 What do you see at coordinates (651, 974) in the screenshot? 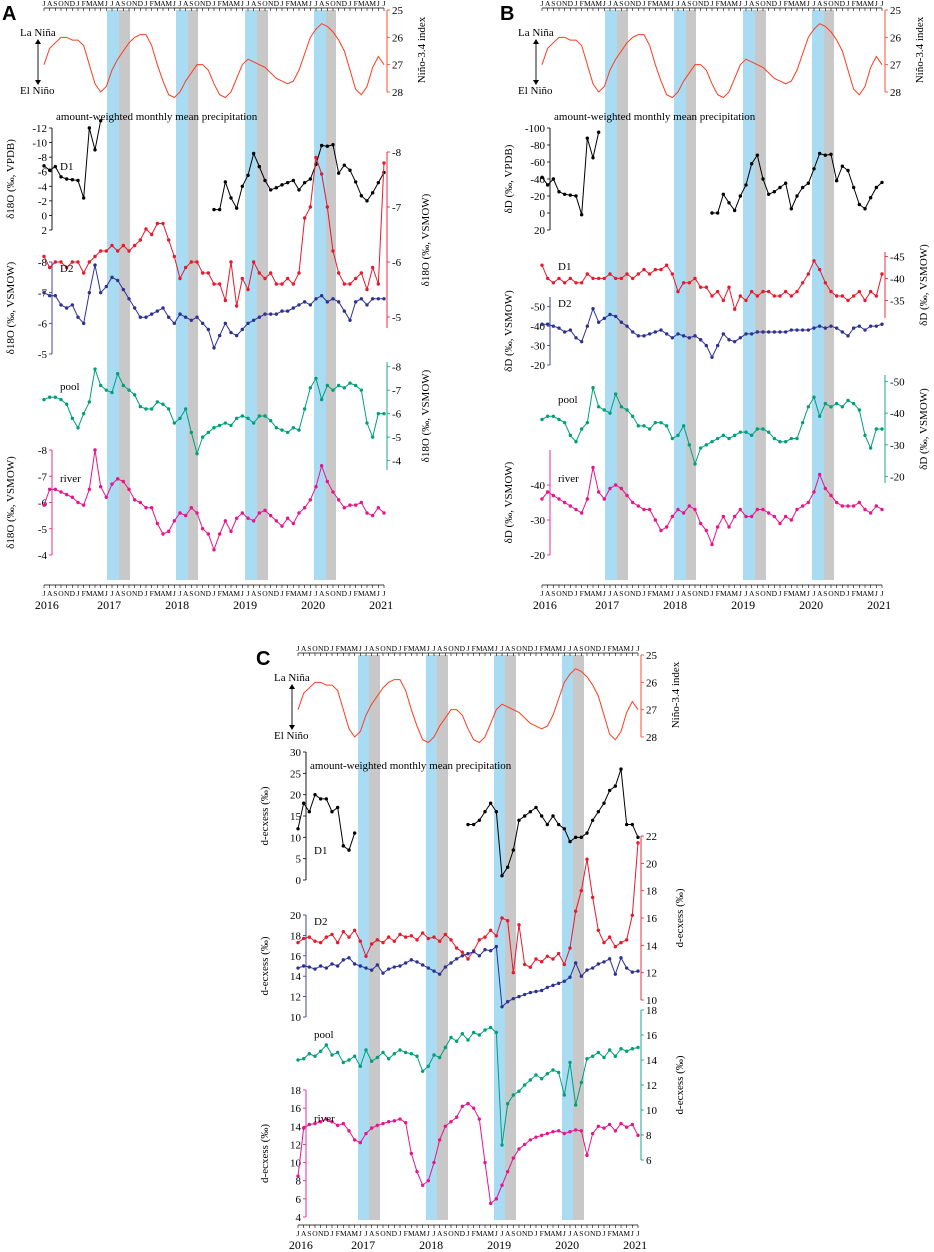
I see `d1-axis-tick-label: 12` at bounding box center [651, 974].